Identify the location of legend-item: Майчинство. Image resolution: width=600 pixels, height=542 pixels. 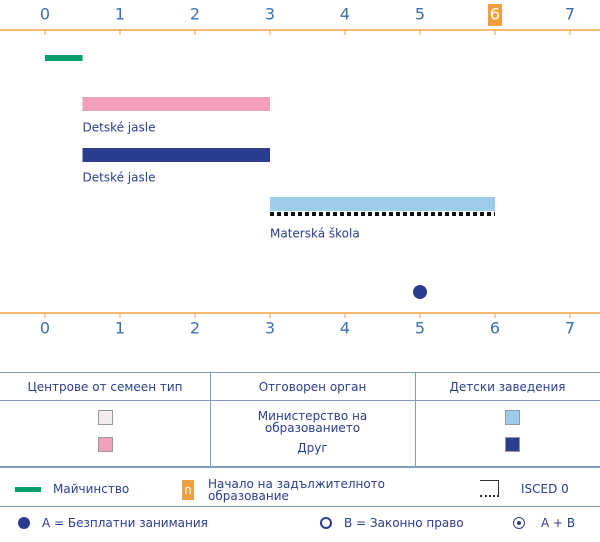
(72, 489).